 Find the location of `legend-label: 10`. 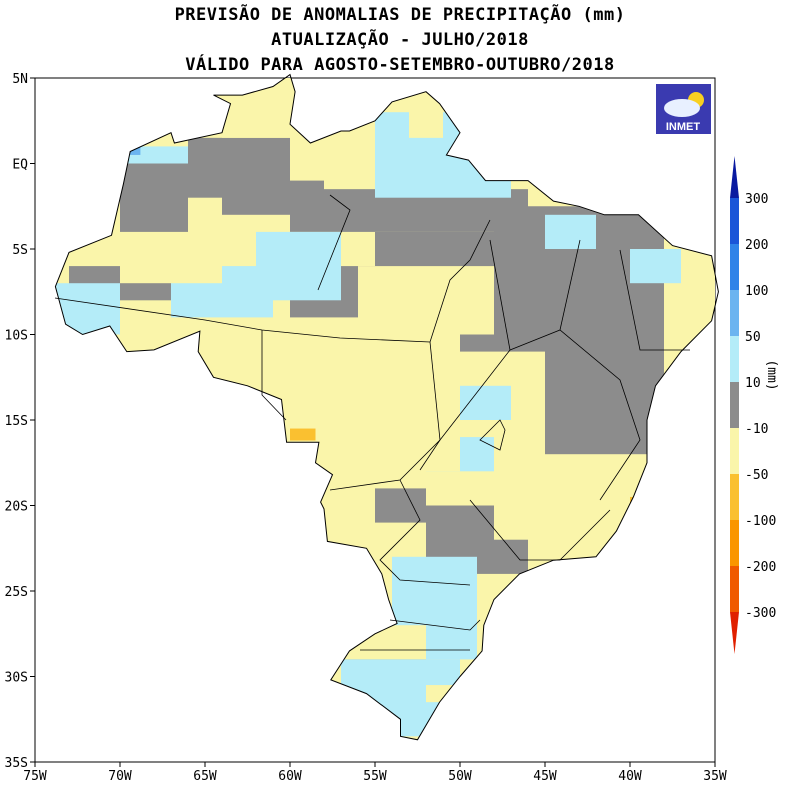

legend-label: 10 is located at coordinates (753, 383).